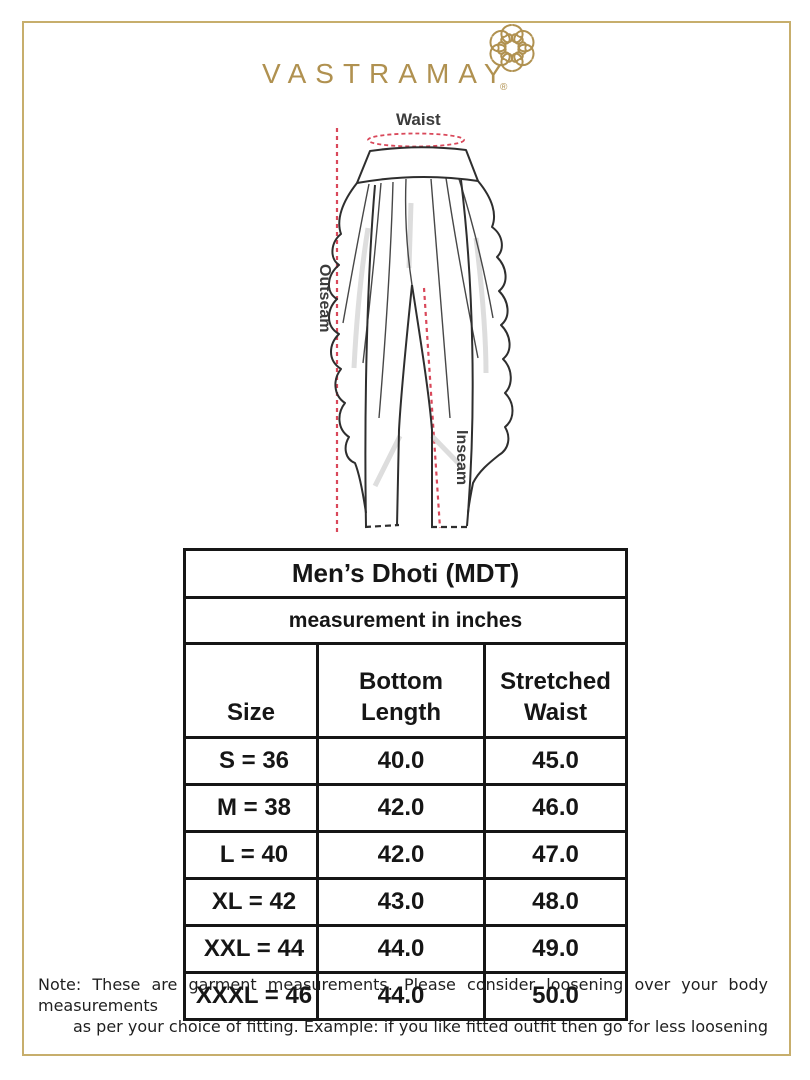  Describe the element at coordinates (251, 761) in the screenshot. I see `size-cell: S = 36` at that location.